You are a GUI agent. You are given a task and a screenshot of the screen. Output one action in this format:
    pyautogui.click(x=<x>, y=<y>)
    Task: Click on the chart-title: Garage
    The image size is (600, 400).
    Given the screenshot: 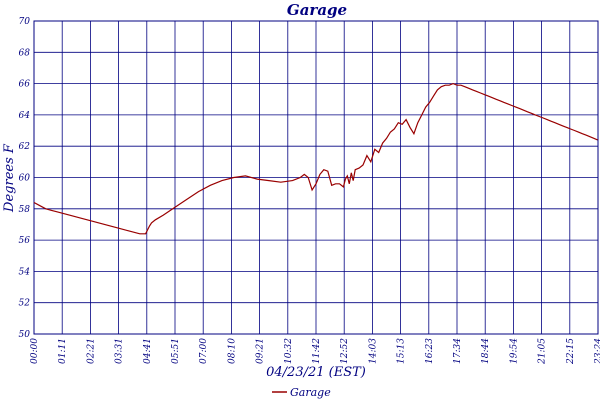 What is the action you would take?
    pyautogui.click(x=317, y=10)
    